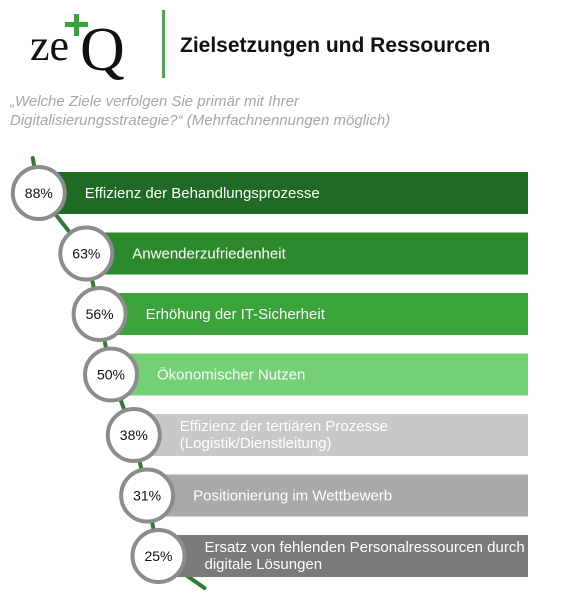 The height and width of the screenshot is (602, 567). I want to click on bar-label: Erhöhung der IT-Sicherheit, so click(236, 314).